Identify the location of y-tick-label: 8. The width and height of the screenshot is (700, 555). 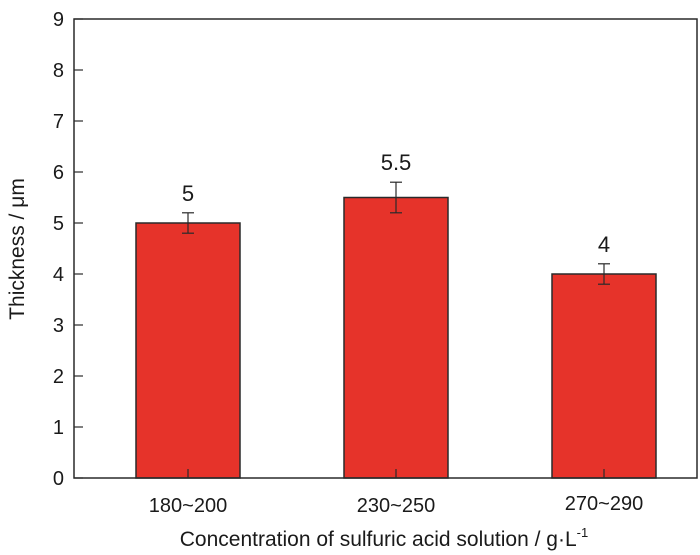
(58, 71).